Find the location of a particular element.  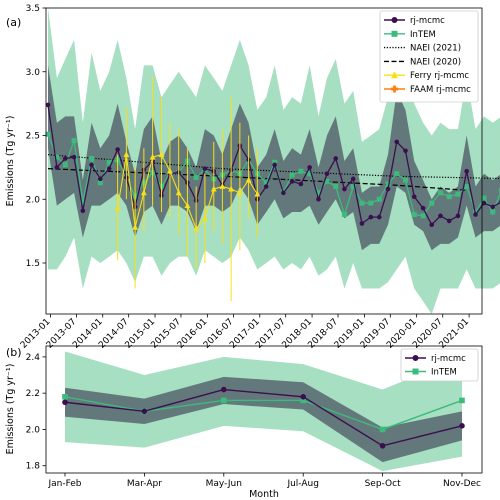

y-tick-label: 3.5 is located at coordinates (33, 9).